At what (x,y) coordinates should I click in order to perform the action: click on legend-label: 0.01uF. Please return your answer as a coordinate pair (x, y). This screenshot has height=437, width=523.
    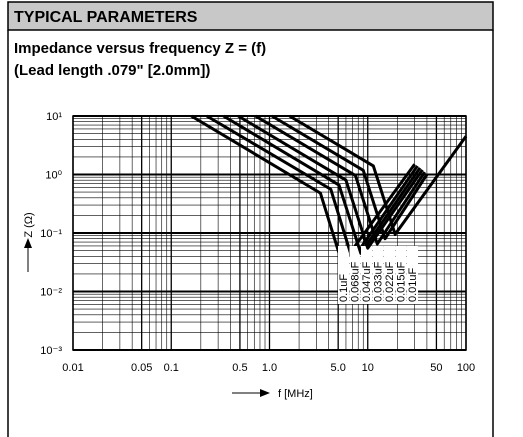
    Looking at the image, I should click on (413, 284).